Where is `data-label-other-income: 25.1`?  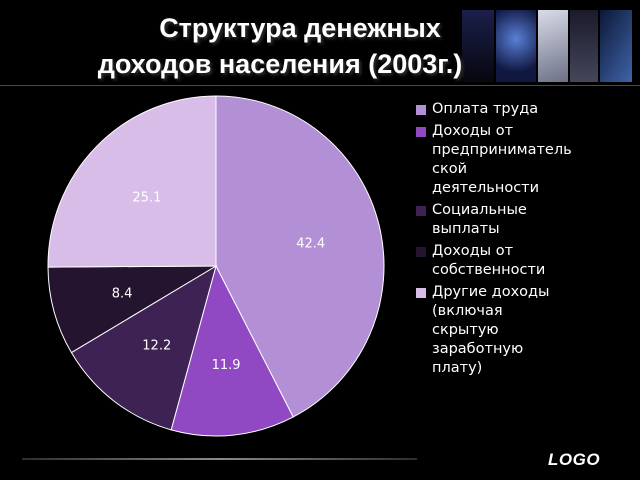 data-label-other-income: 25.1 is located at coordinates (146, 197).